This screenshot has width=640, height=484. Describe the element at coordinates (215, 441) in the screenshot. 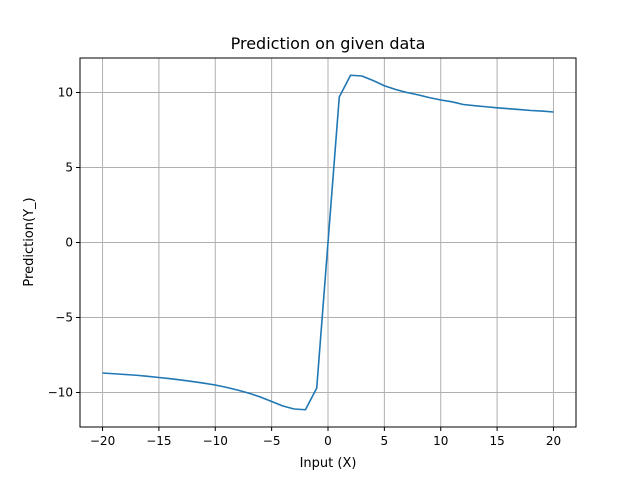

I see `x-tick-label: −10` at that location.